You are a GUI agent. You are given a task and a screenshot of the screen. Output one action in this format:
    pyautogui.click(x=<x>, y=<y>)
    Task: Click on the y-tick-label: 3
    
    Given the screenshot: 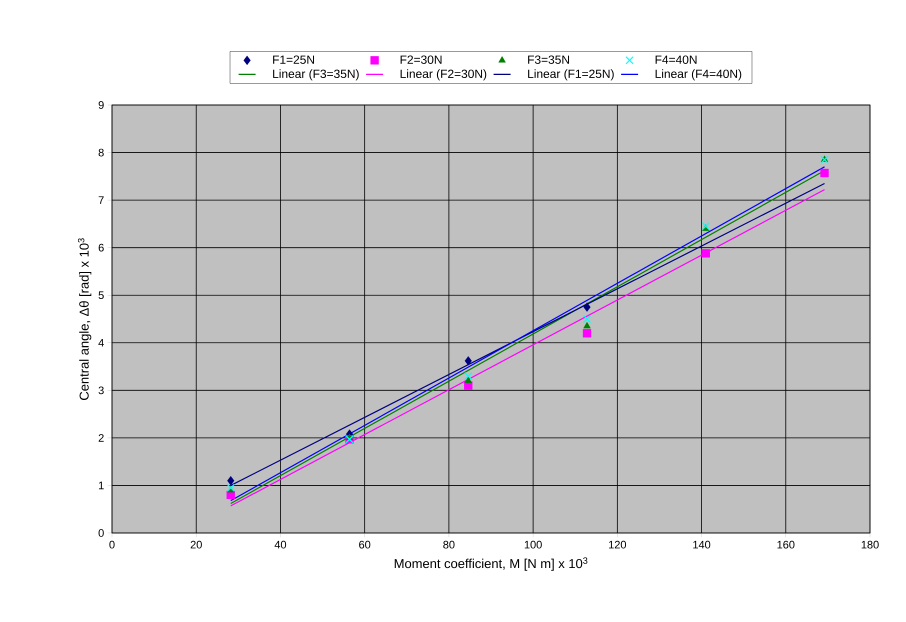 What is the action you would take?
    pyautogui.click(x=101, y=390)
    